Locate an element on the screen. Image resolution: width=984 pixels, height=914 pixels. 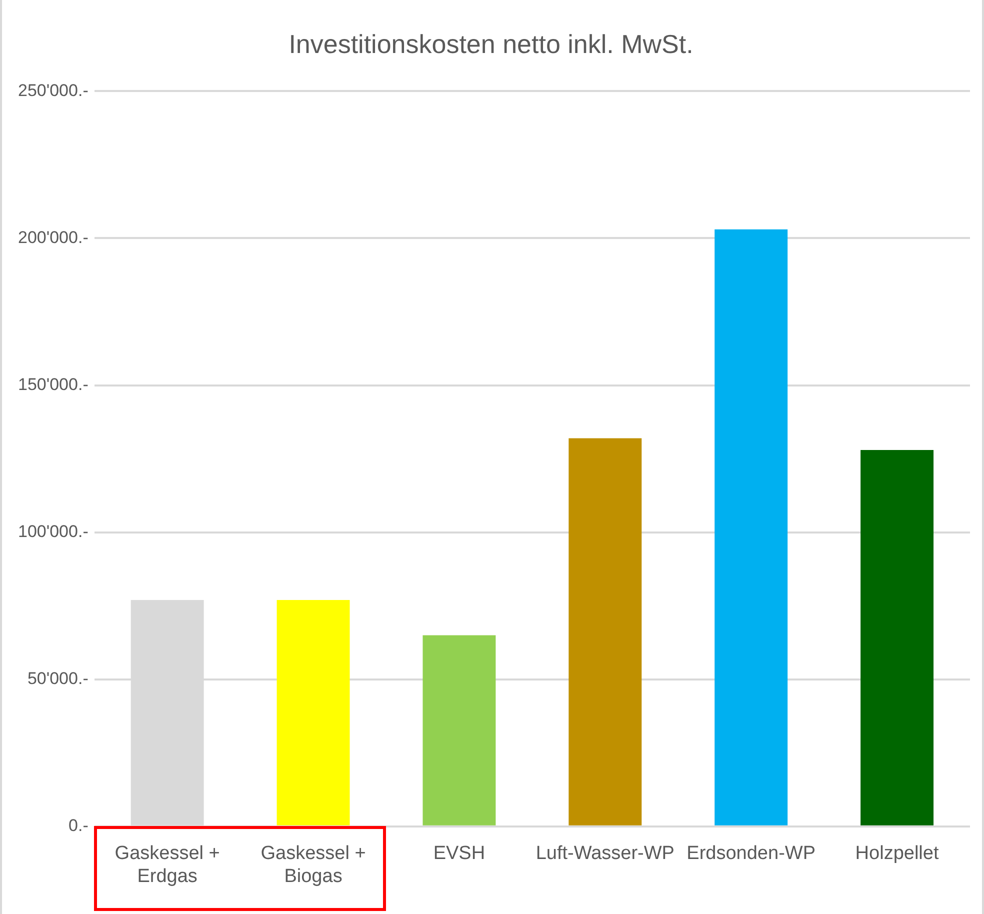
x-tick-label: Luft-Wasser-WP is located at coordinates (605, 853).